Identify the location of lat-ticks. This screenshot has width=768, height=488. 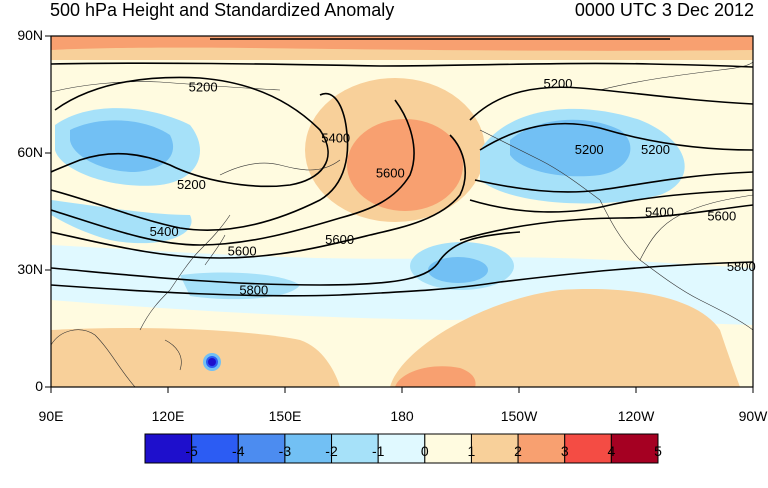
(48, 211).